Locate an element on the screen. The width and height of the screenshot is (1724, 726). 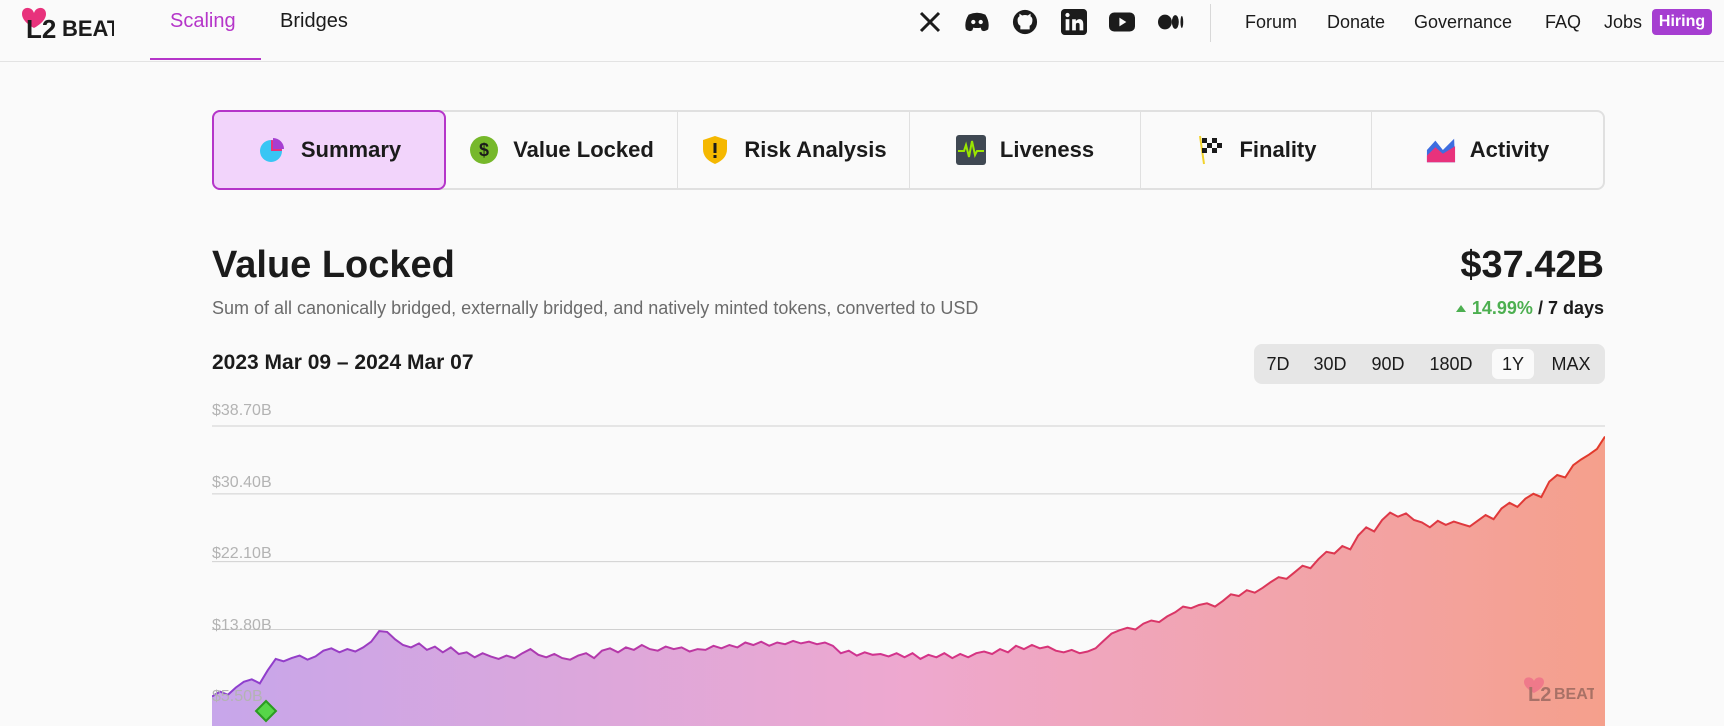
l2beat-logo: L2 BEAT is located at coordinates (66, 24).